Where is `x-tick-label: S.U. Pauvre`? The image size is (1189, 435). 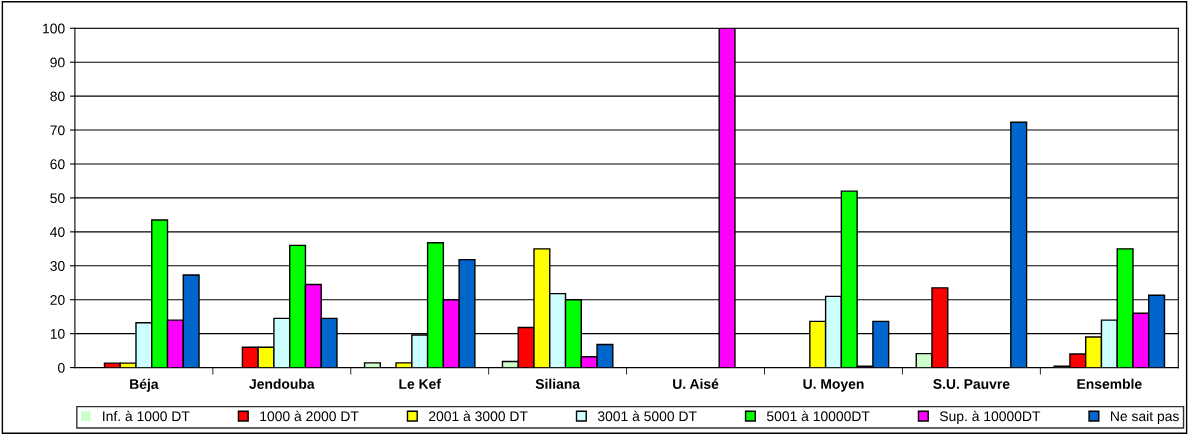
x-tick-label: S.U. Pauvre is located at coordinates (971, 384).